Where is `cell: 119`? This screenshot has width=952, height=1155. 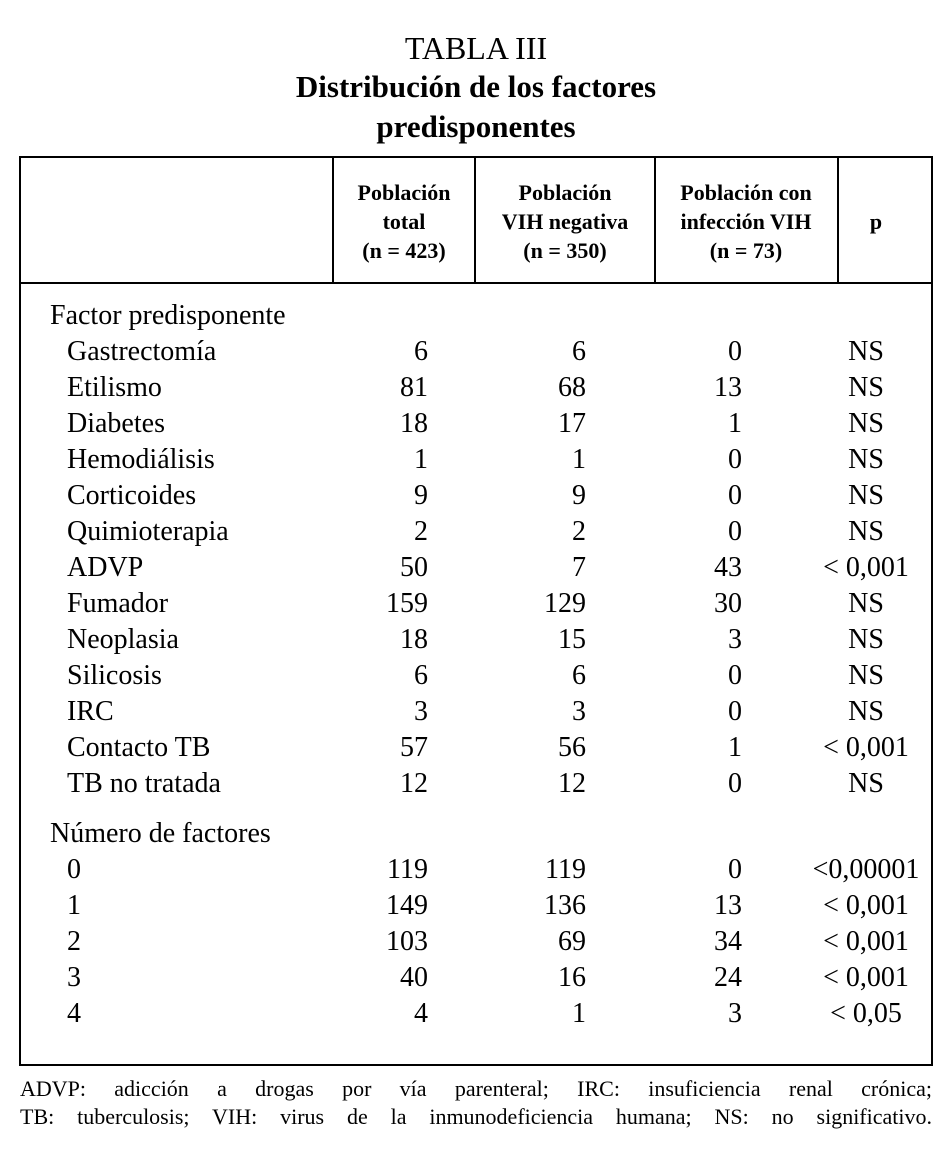
cell: 119 is located at coordinates (407, 869).